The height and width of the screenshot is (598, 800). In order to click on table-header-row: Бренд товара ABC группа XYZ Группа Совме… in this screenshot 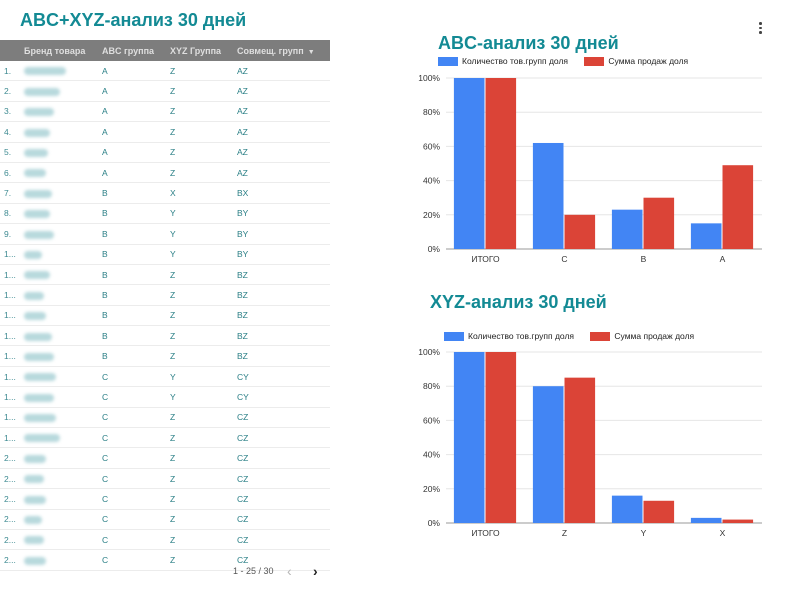, I will do `click(165, 50)`.